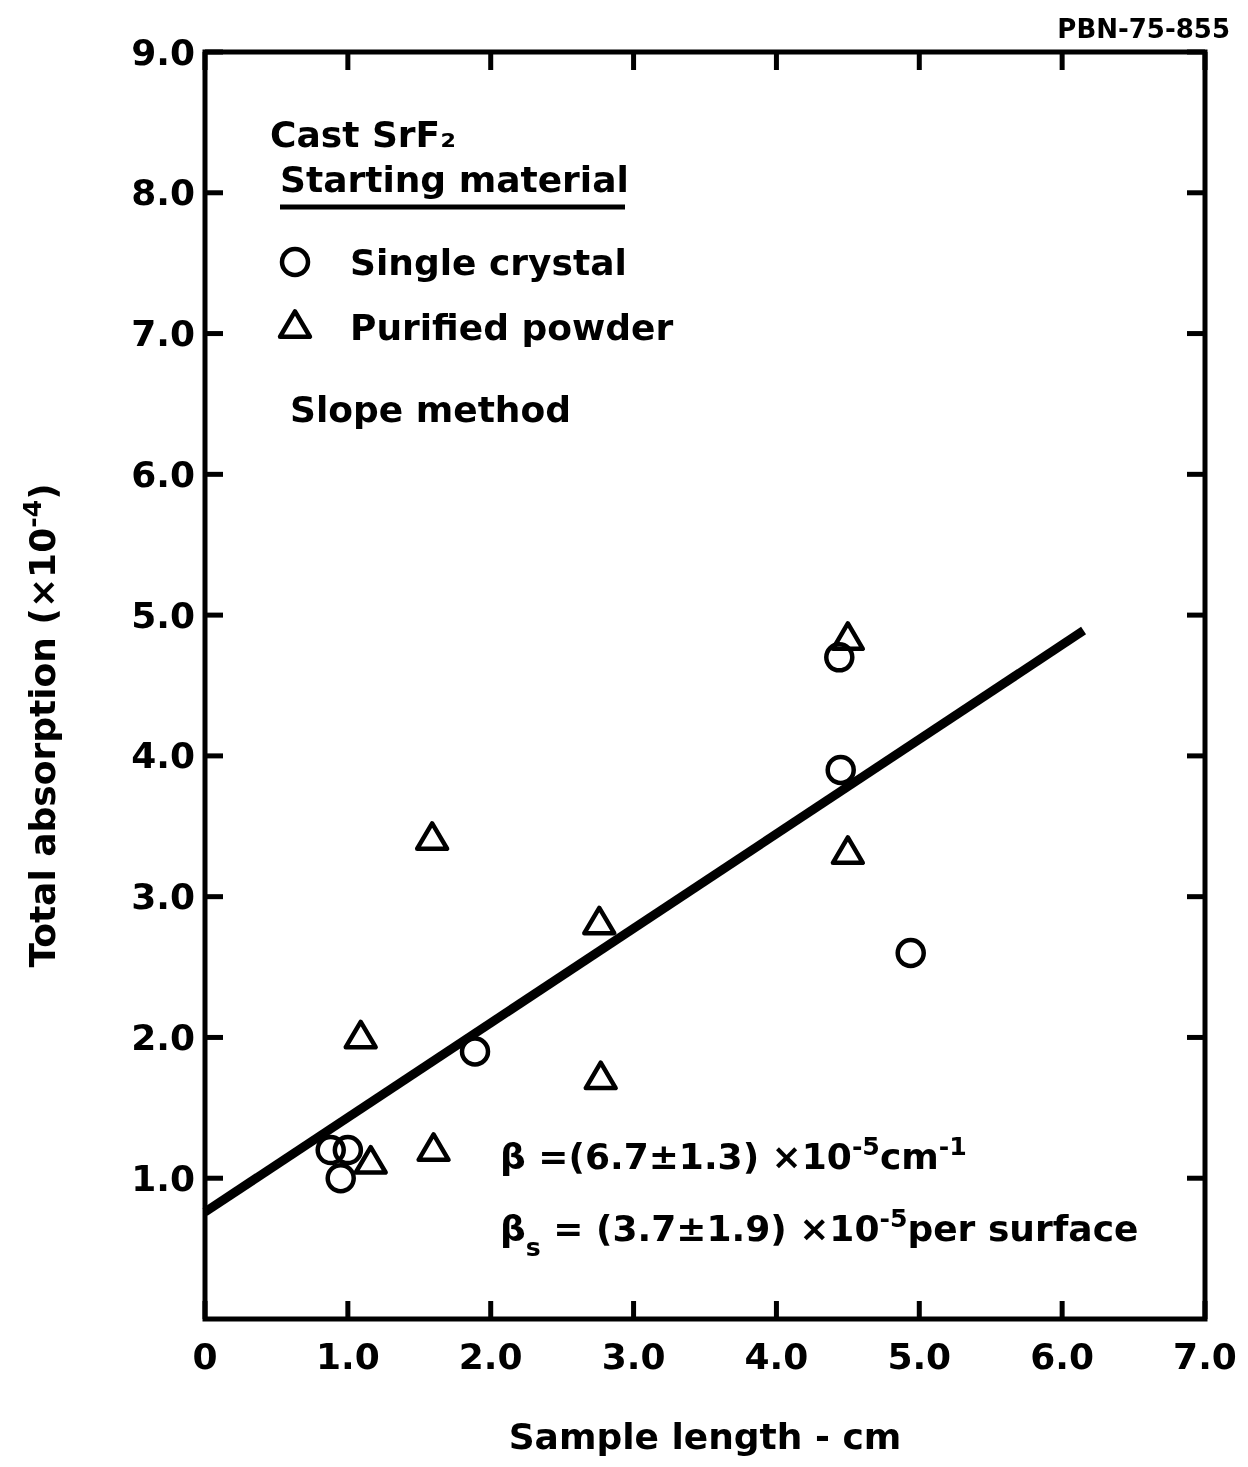 This screenshot has width=1248, height=1467. I want to click on x-tick-label: 2.0, so click(490, 1356).